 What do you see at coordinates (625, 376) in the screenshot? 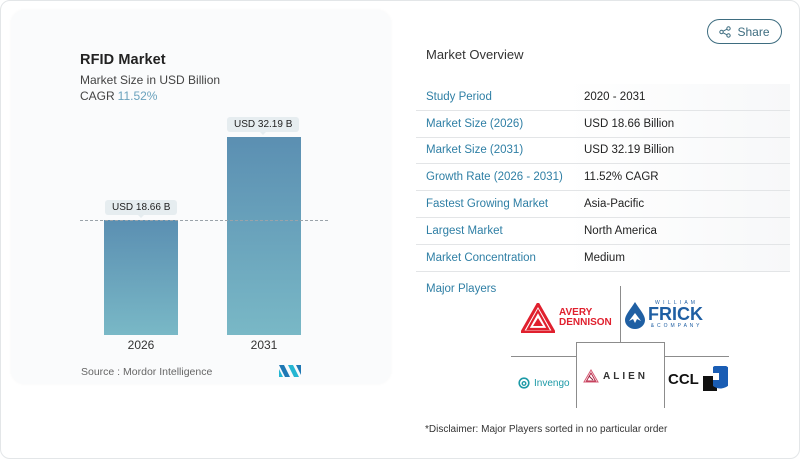
I see `alien-text: ALIEN` at bounding box center [625, 376].